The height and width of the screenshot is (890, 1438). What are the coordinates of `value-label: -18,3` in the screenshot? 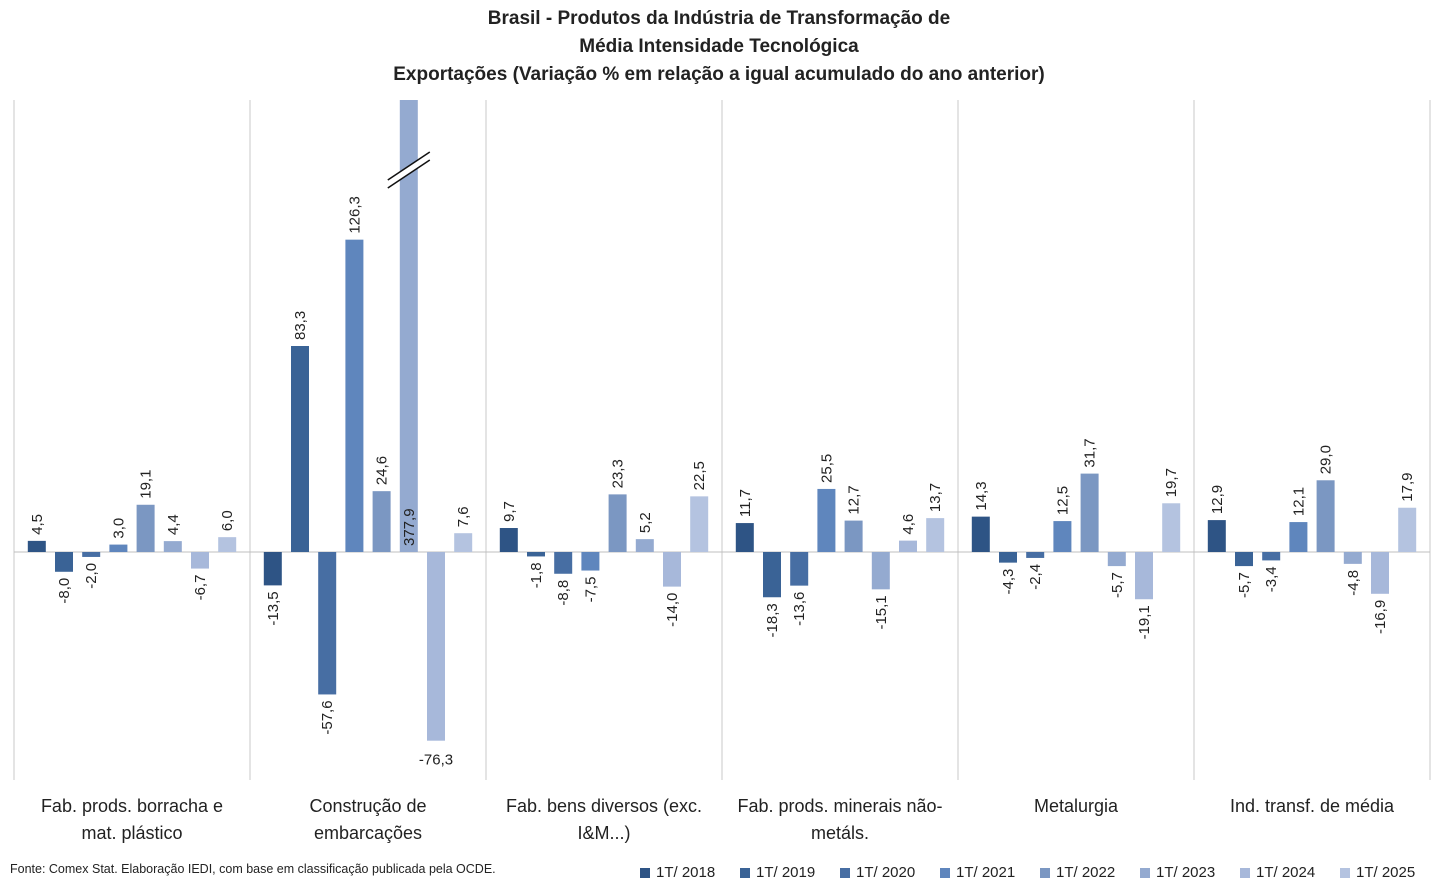 It's located at (772, 620).